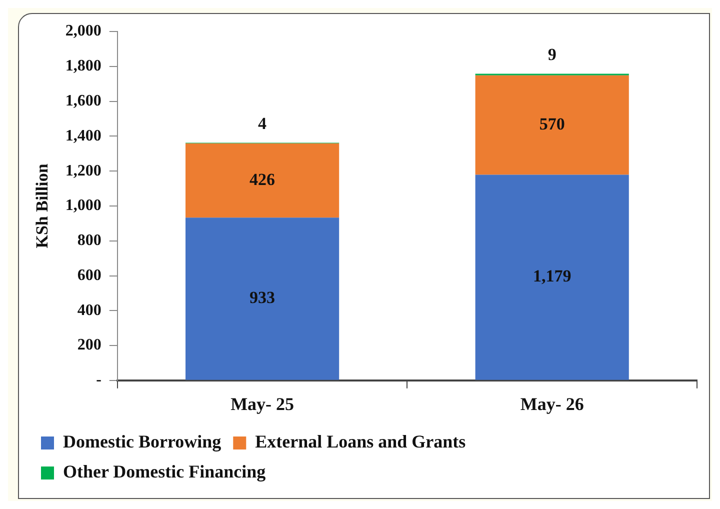  Describe the element at coordinates (83, 66) in the screenshot. I see `y-tick-label: 1,800` at that location.